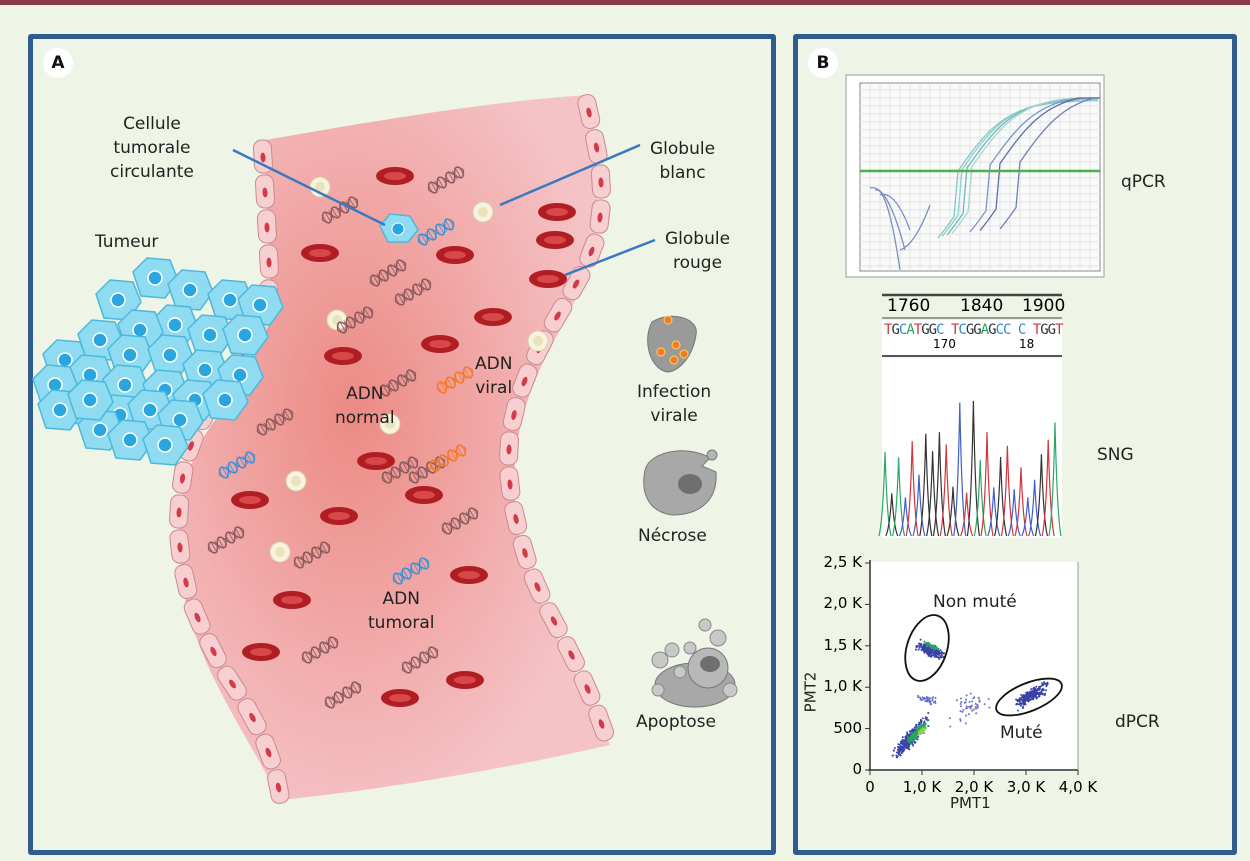  Describe the element at coordinates (58, 63) in the screenshot. I see `panel-a-badge: A` at that location.